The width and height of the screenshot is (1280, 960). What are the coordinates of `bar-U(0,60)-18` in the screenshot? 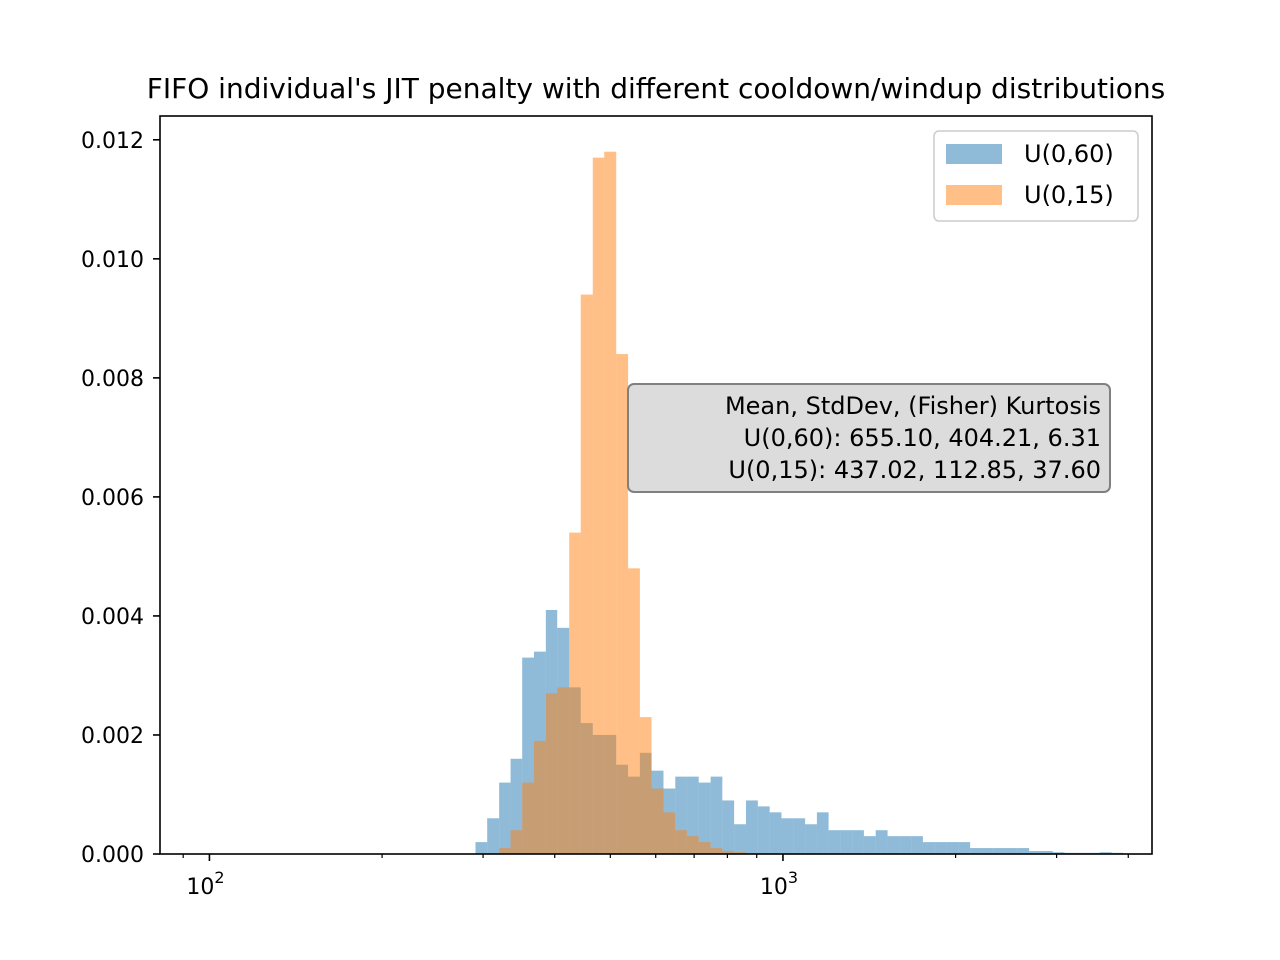 It's located at (692, 815).